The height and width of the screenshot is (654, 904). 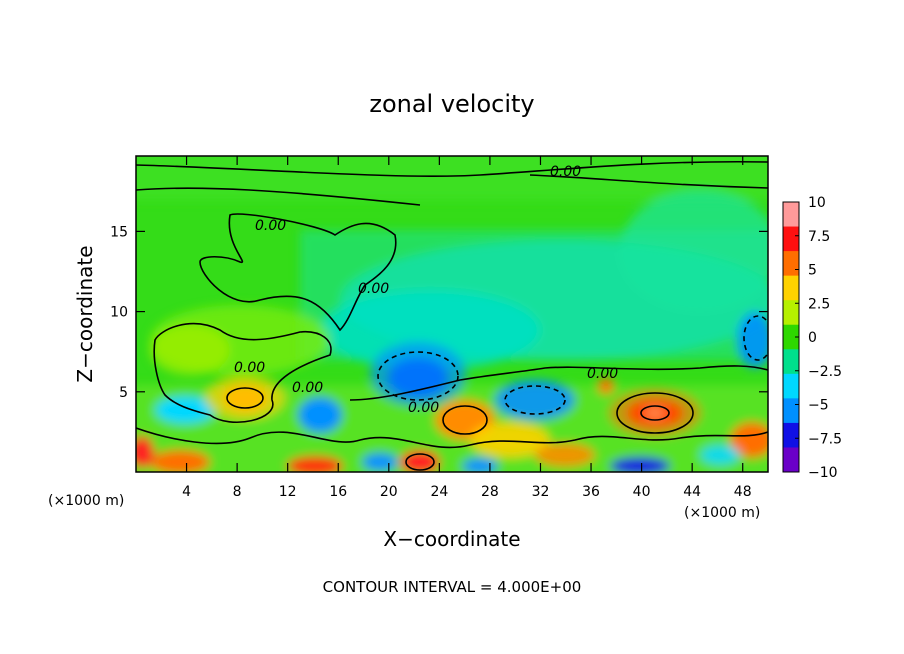 I want to click on orange-blob-small, so click(x=606, y=386).